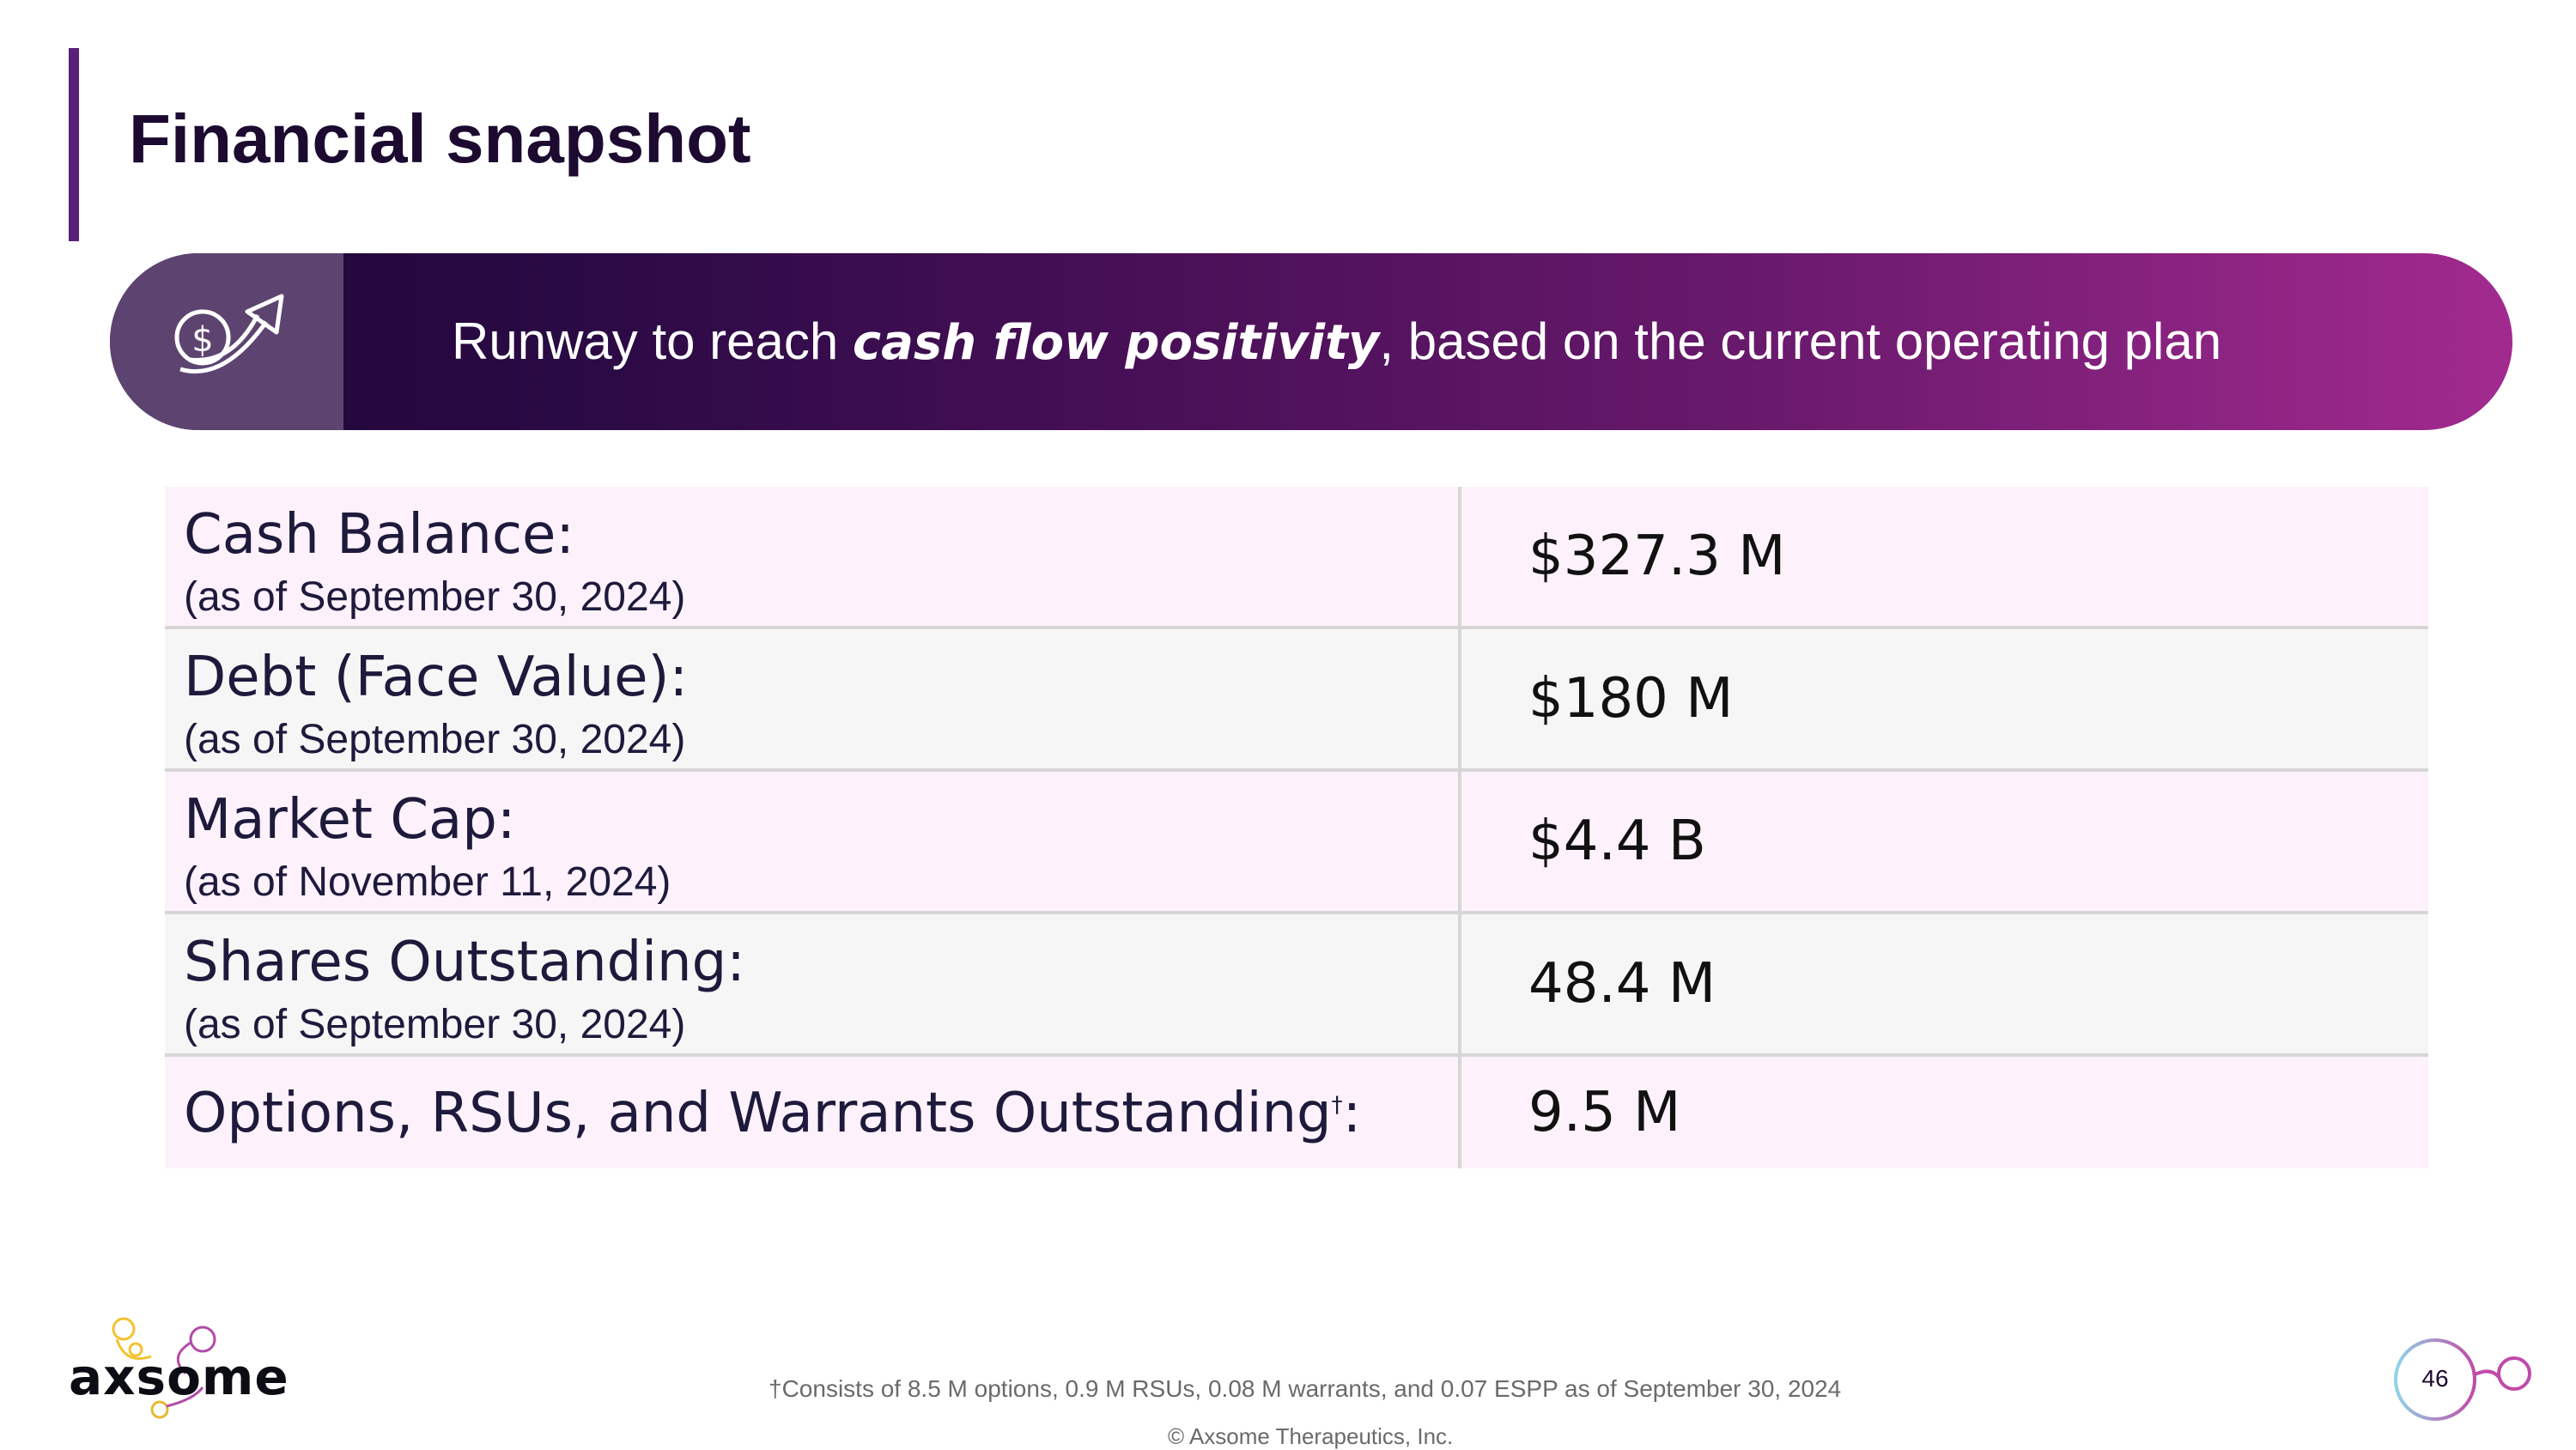 The height and width of the screenshot is (1450, 2576). What do you see at coordinates (1800, 341) in the screenshot?
I see `banner-text-after: , based on the current operating plan` at bounding box center [1800, 341].